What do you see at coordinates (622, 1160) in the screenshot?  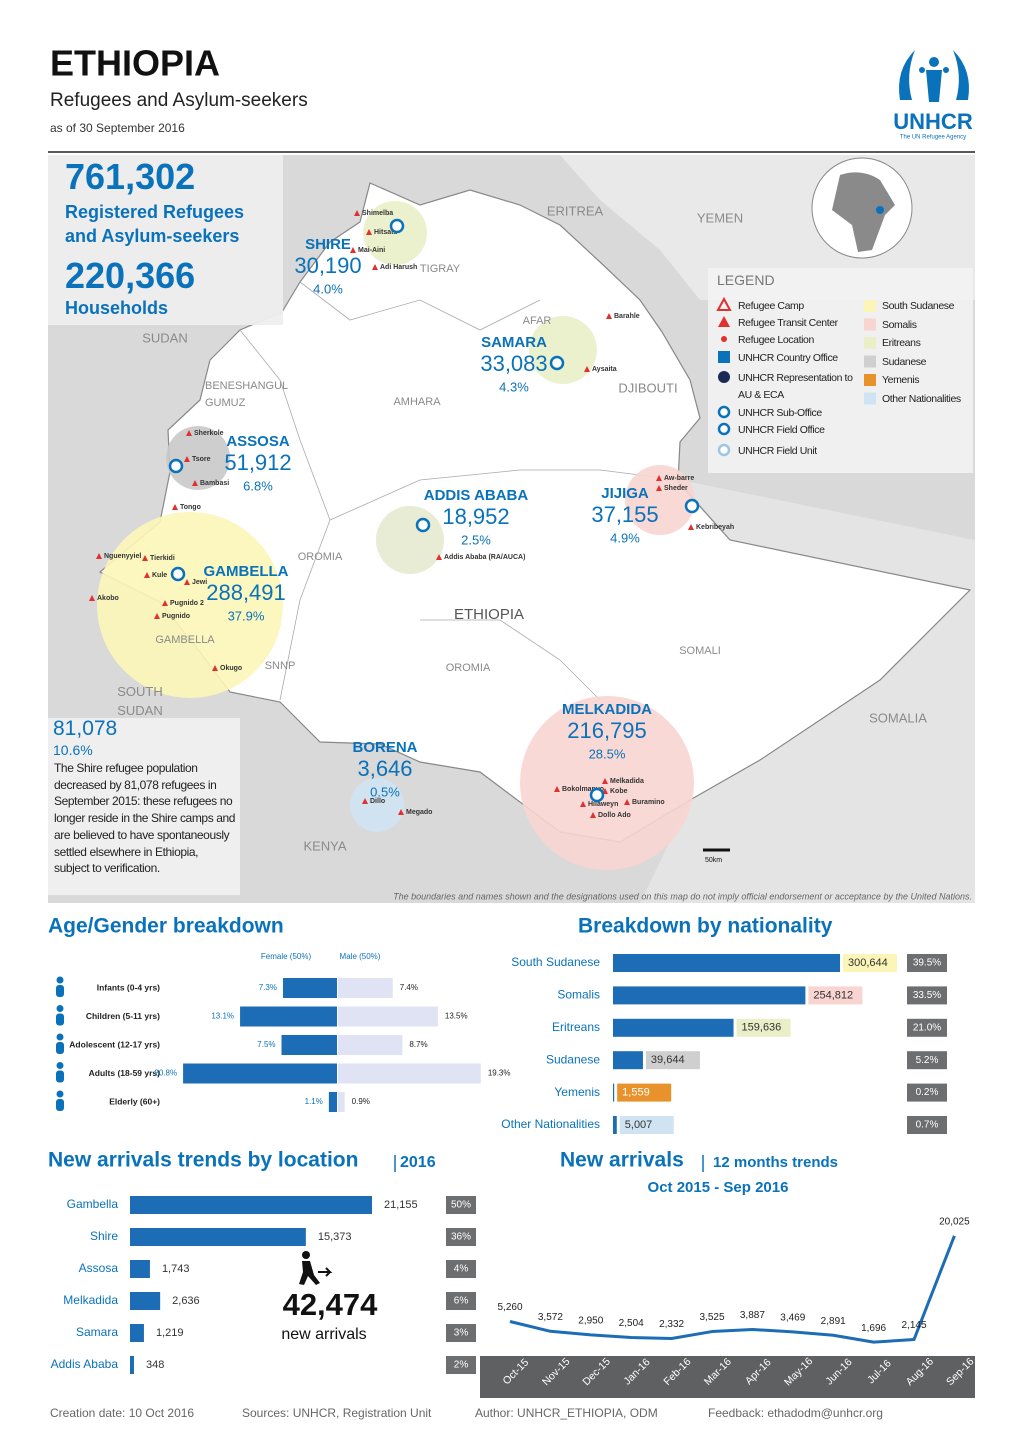 I see `chart-title: New arrivals` at bounding box center [622, 1160].